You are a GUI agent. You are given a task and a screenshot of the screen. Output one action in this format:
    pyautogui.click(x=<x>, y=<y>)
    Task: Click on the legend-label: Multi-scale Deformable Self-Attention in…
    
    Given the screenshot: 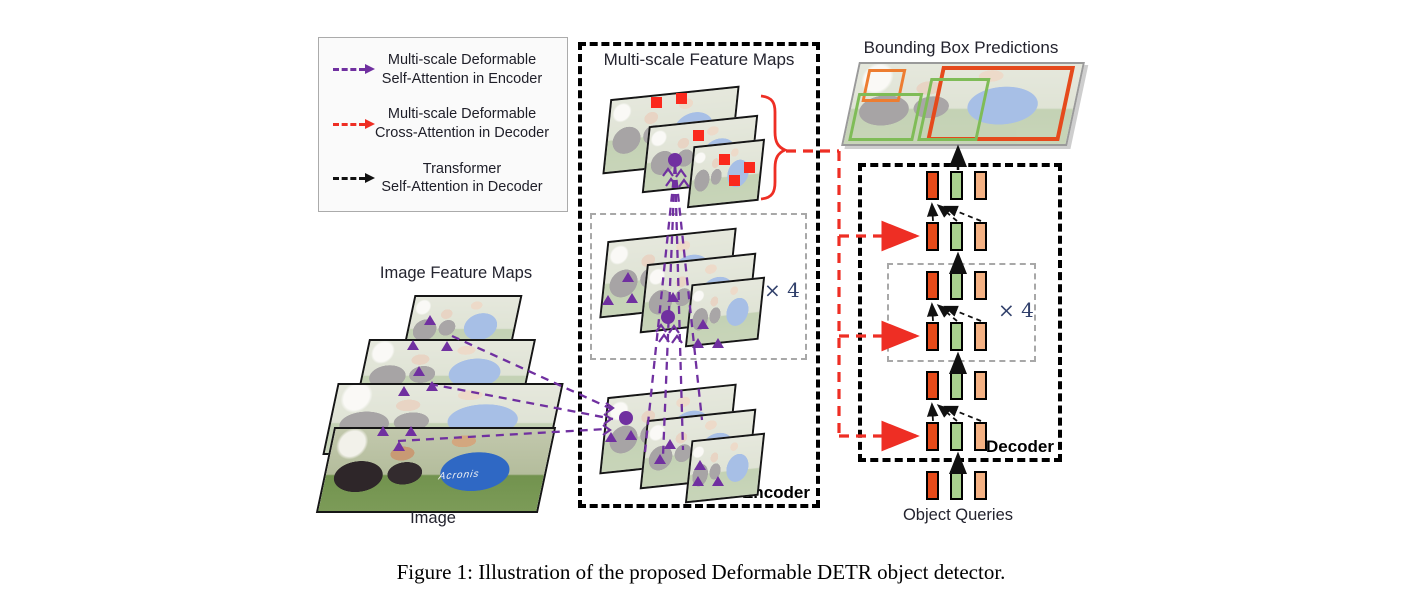 What is the action you would take?
    pyautogui.click(x=462, y=69)
    